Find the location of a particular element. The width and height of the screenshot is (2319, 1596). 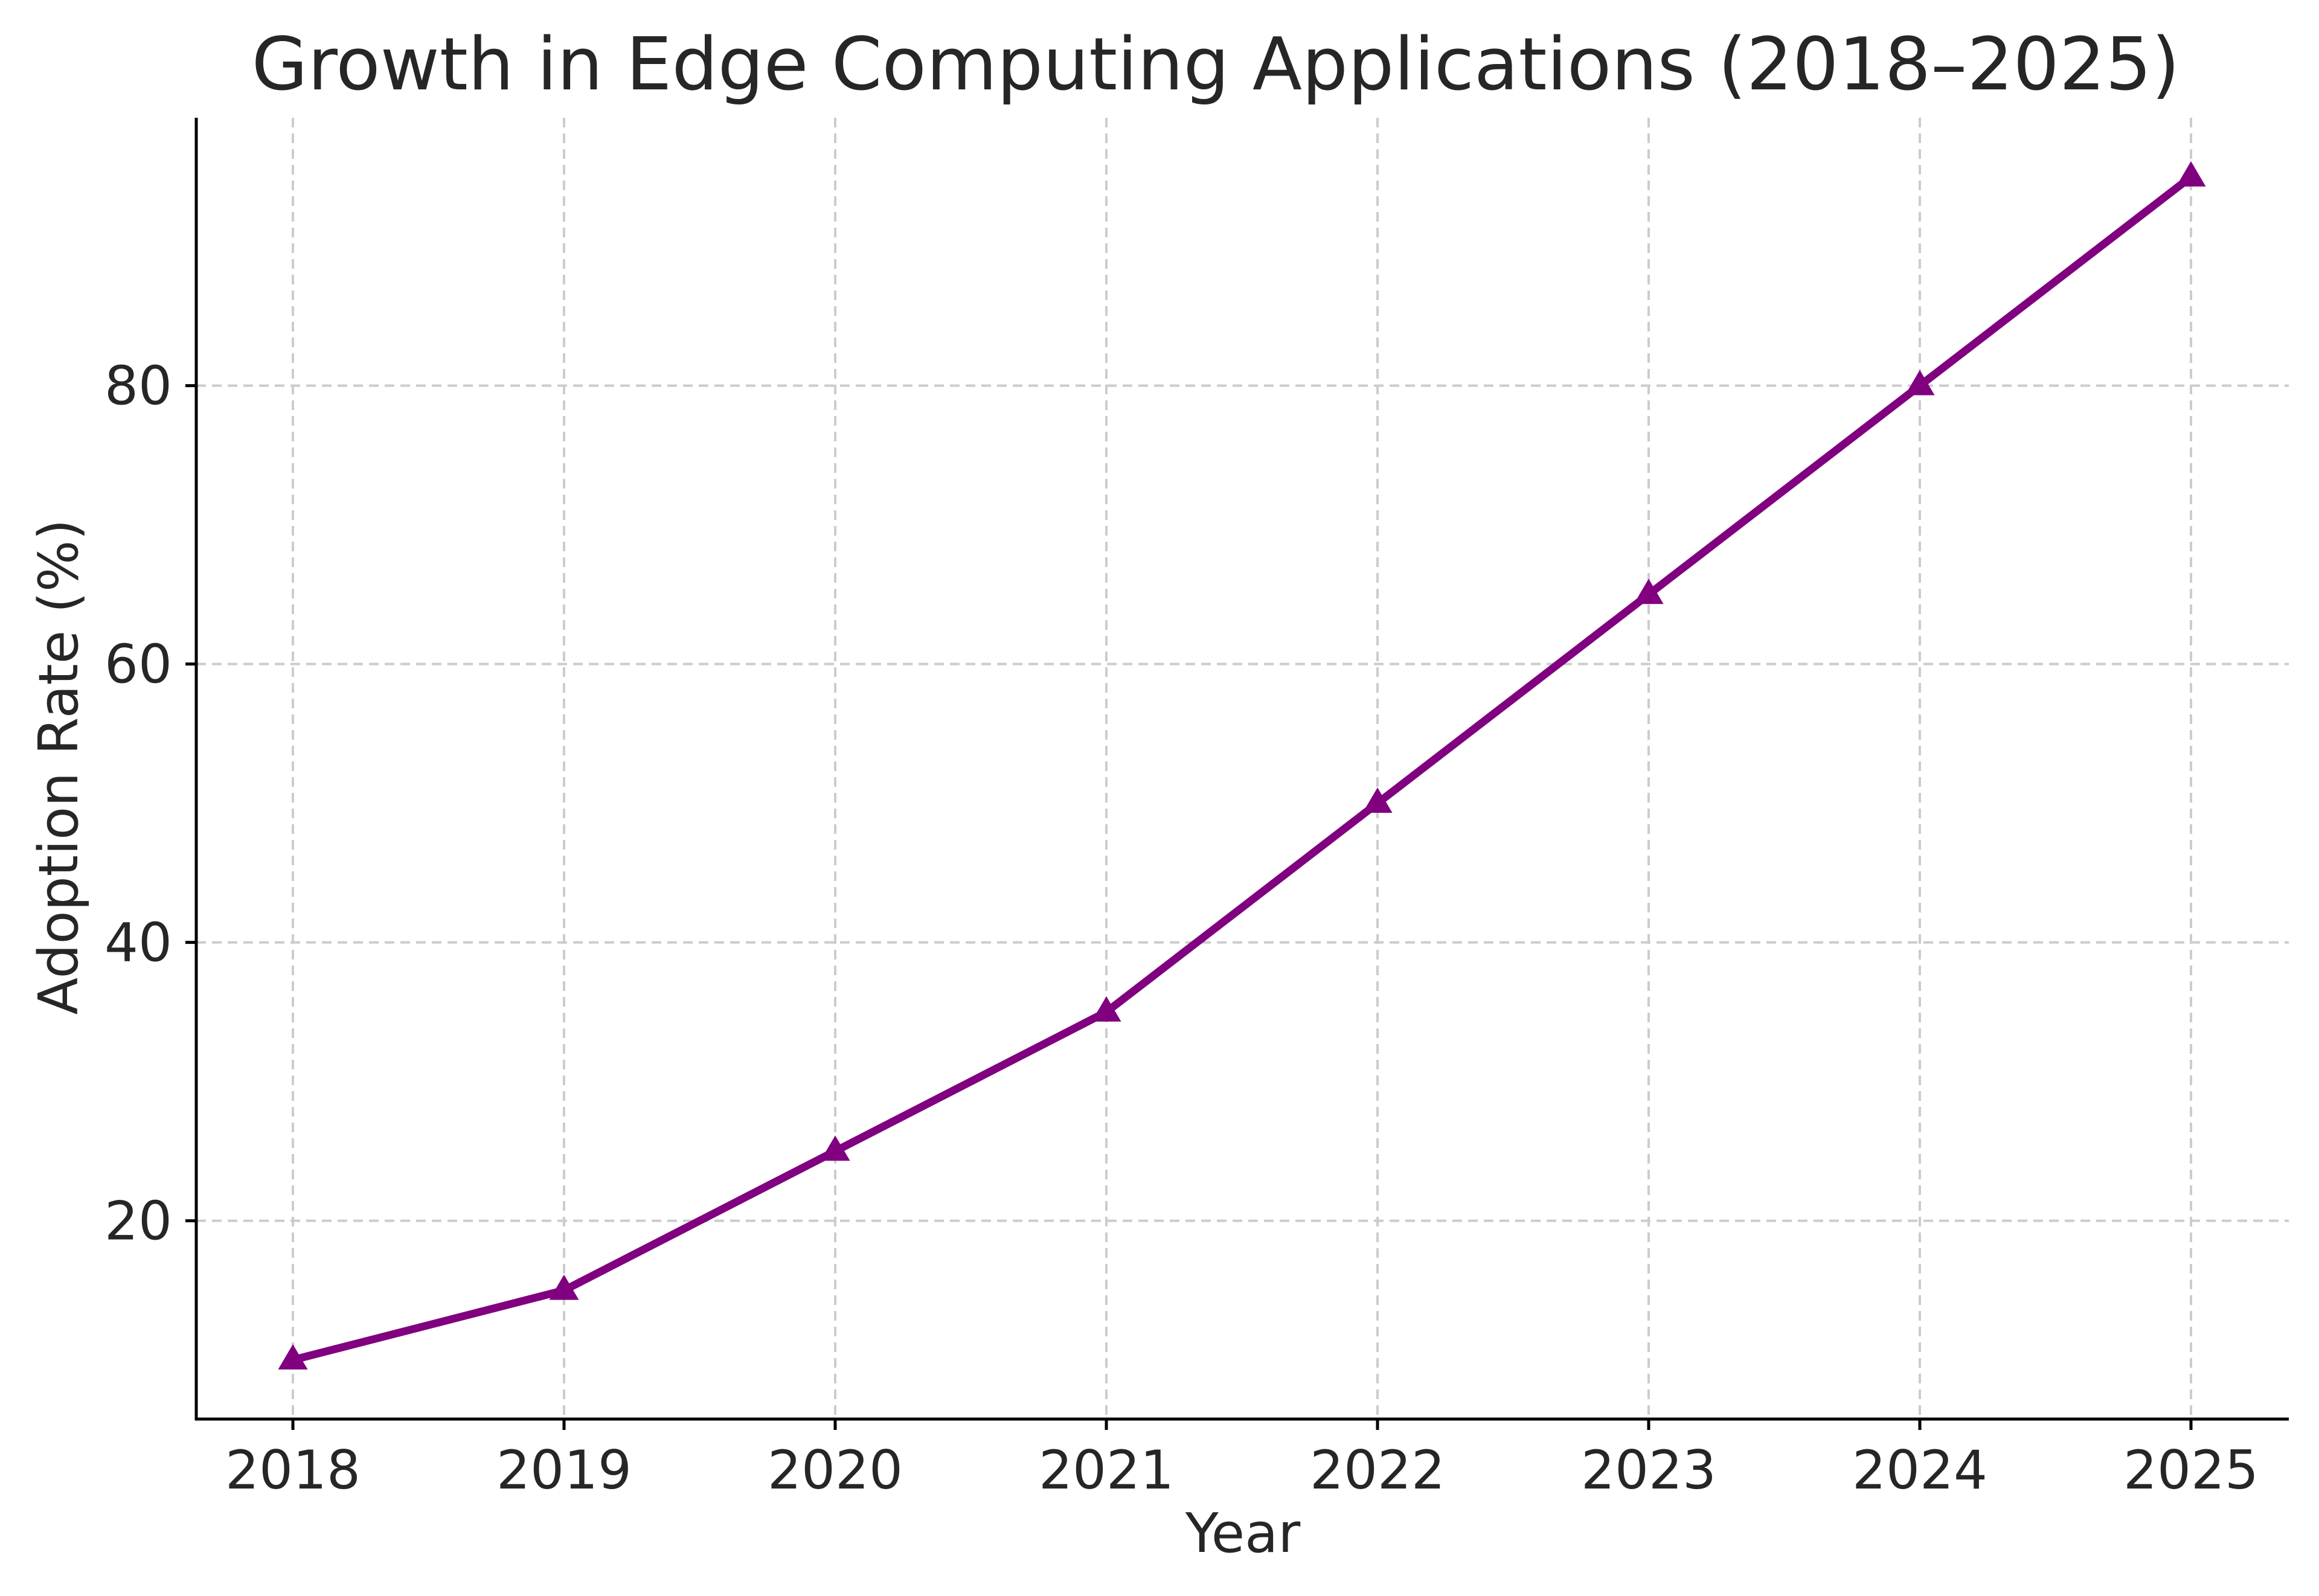

x-tick-label: 2021 is located at coordinates (1106, 1470).